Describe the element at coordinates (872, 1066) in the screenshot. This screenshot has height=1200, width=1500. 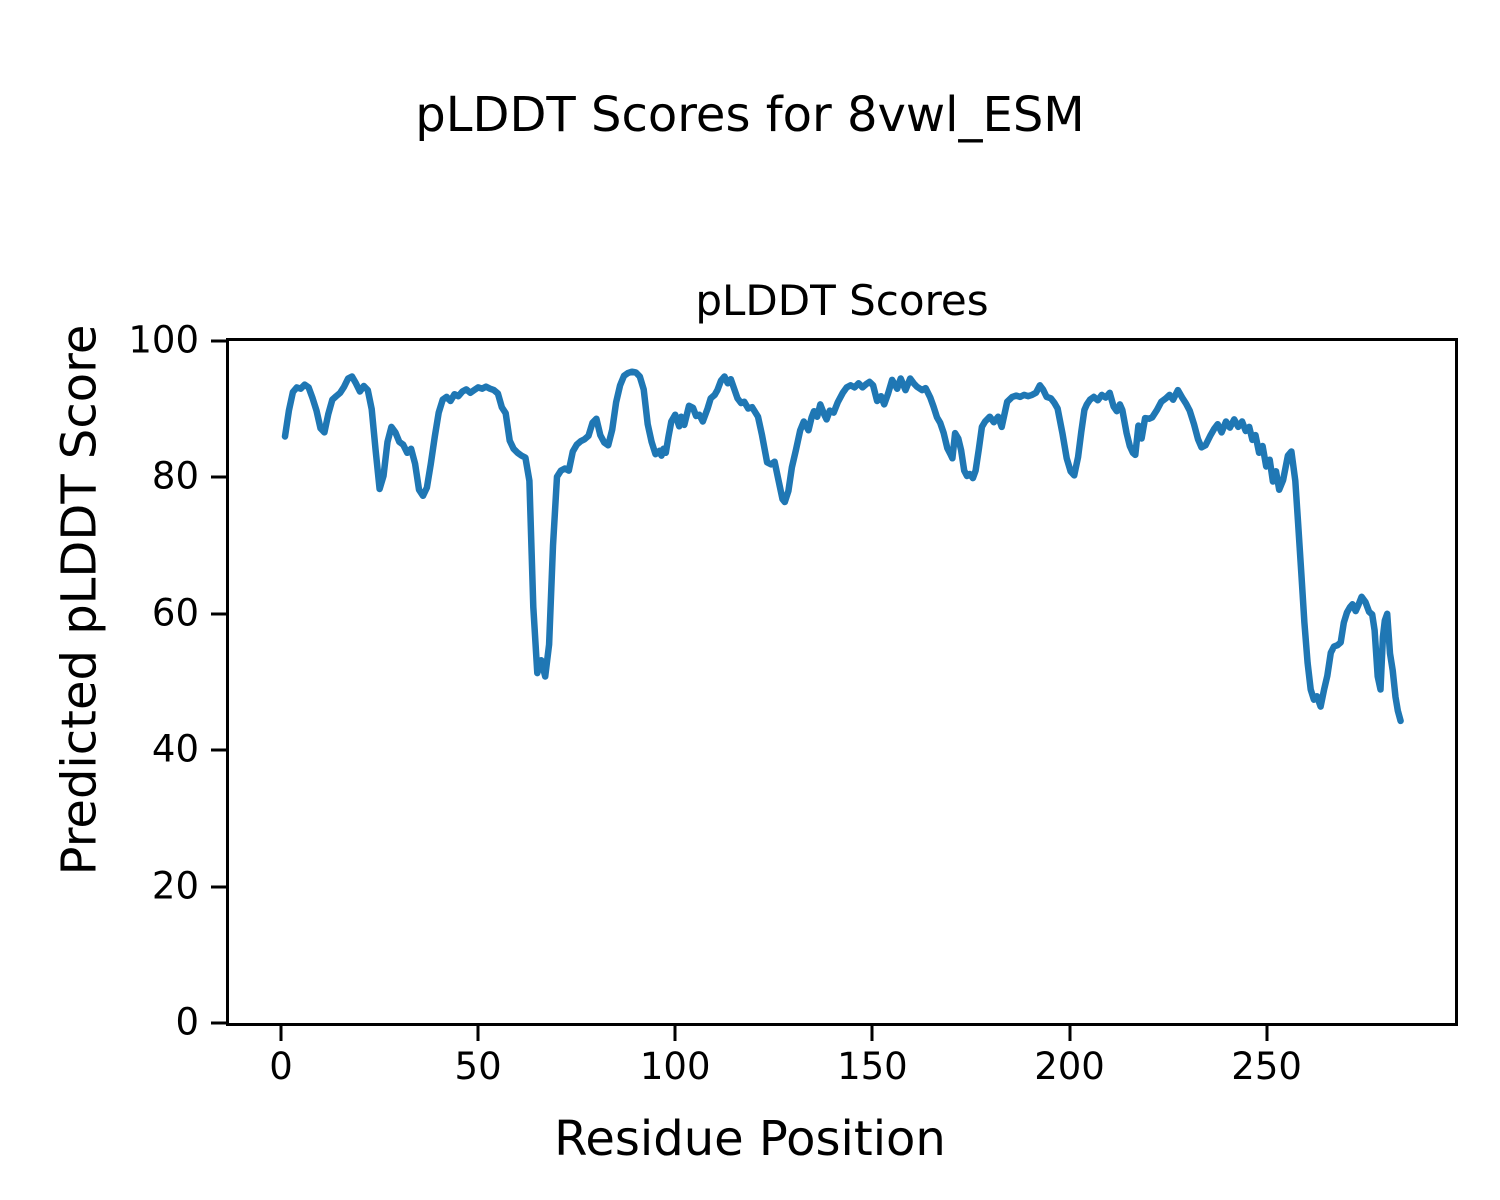
I see `x-tick-label: 150` at that location.